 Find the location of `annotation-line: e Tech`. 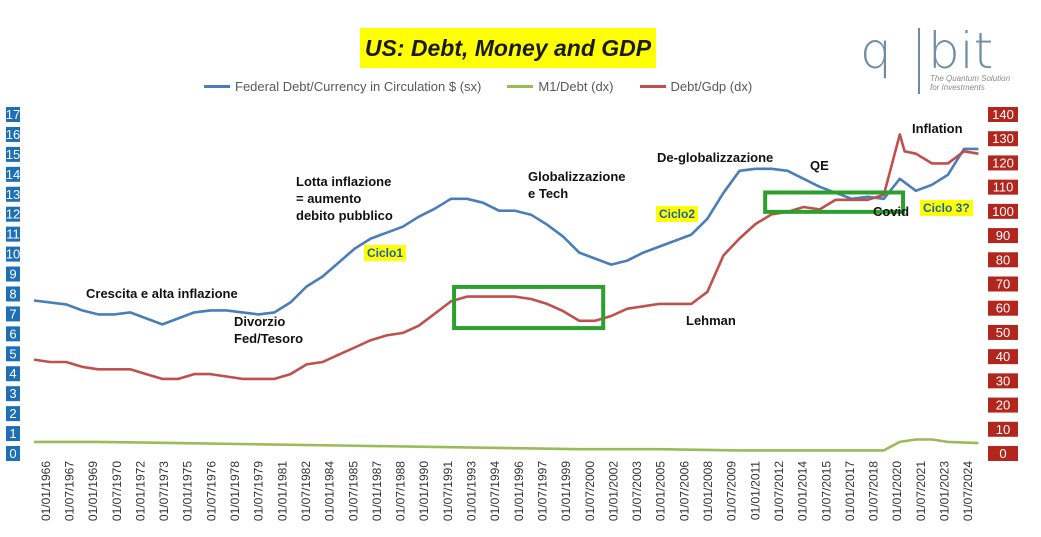

annotation-line: e Tech is located at coordinates (548, 193).